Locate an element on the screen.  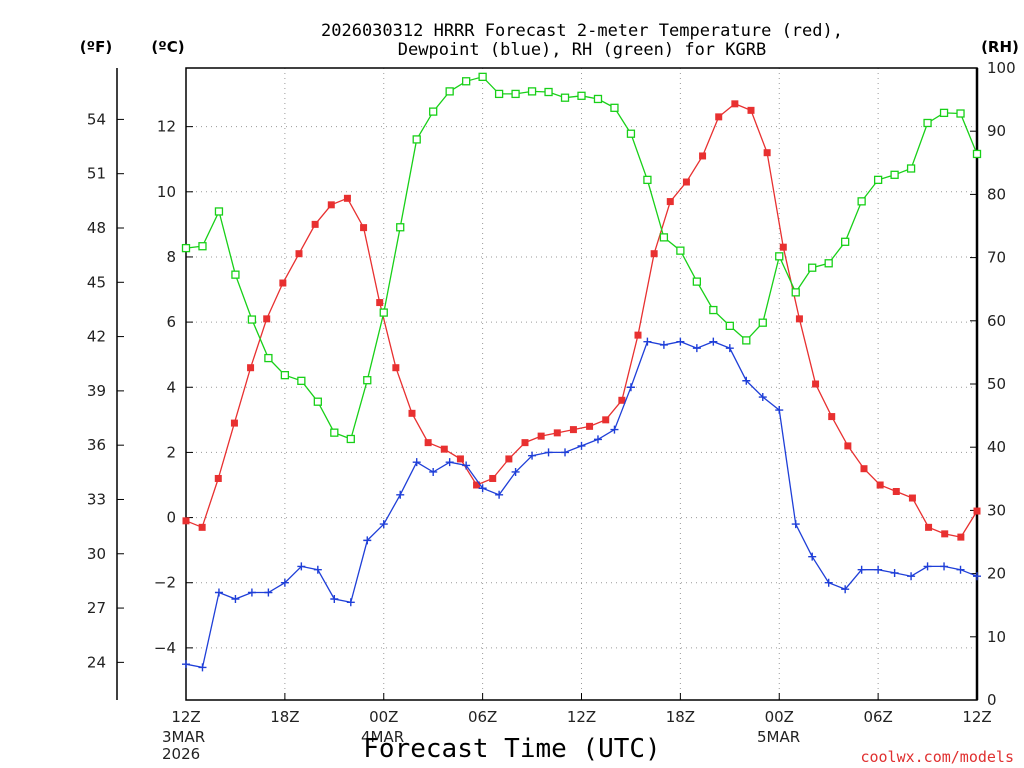
rh-tick-label: 30 is located at coordinates (996, 510).